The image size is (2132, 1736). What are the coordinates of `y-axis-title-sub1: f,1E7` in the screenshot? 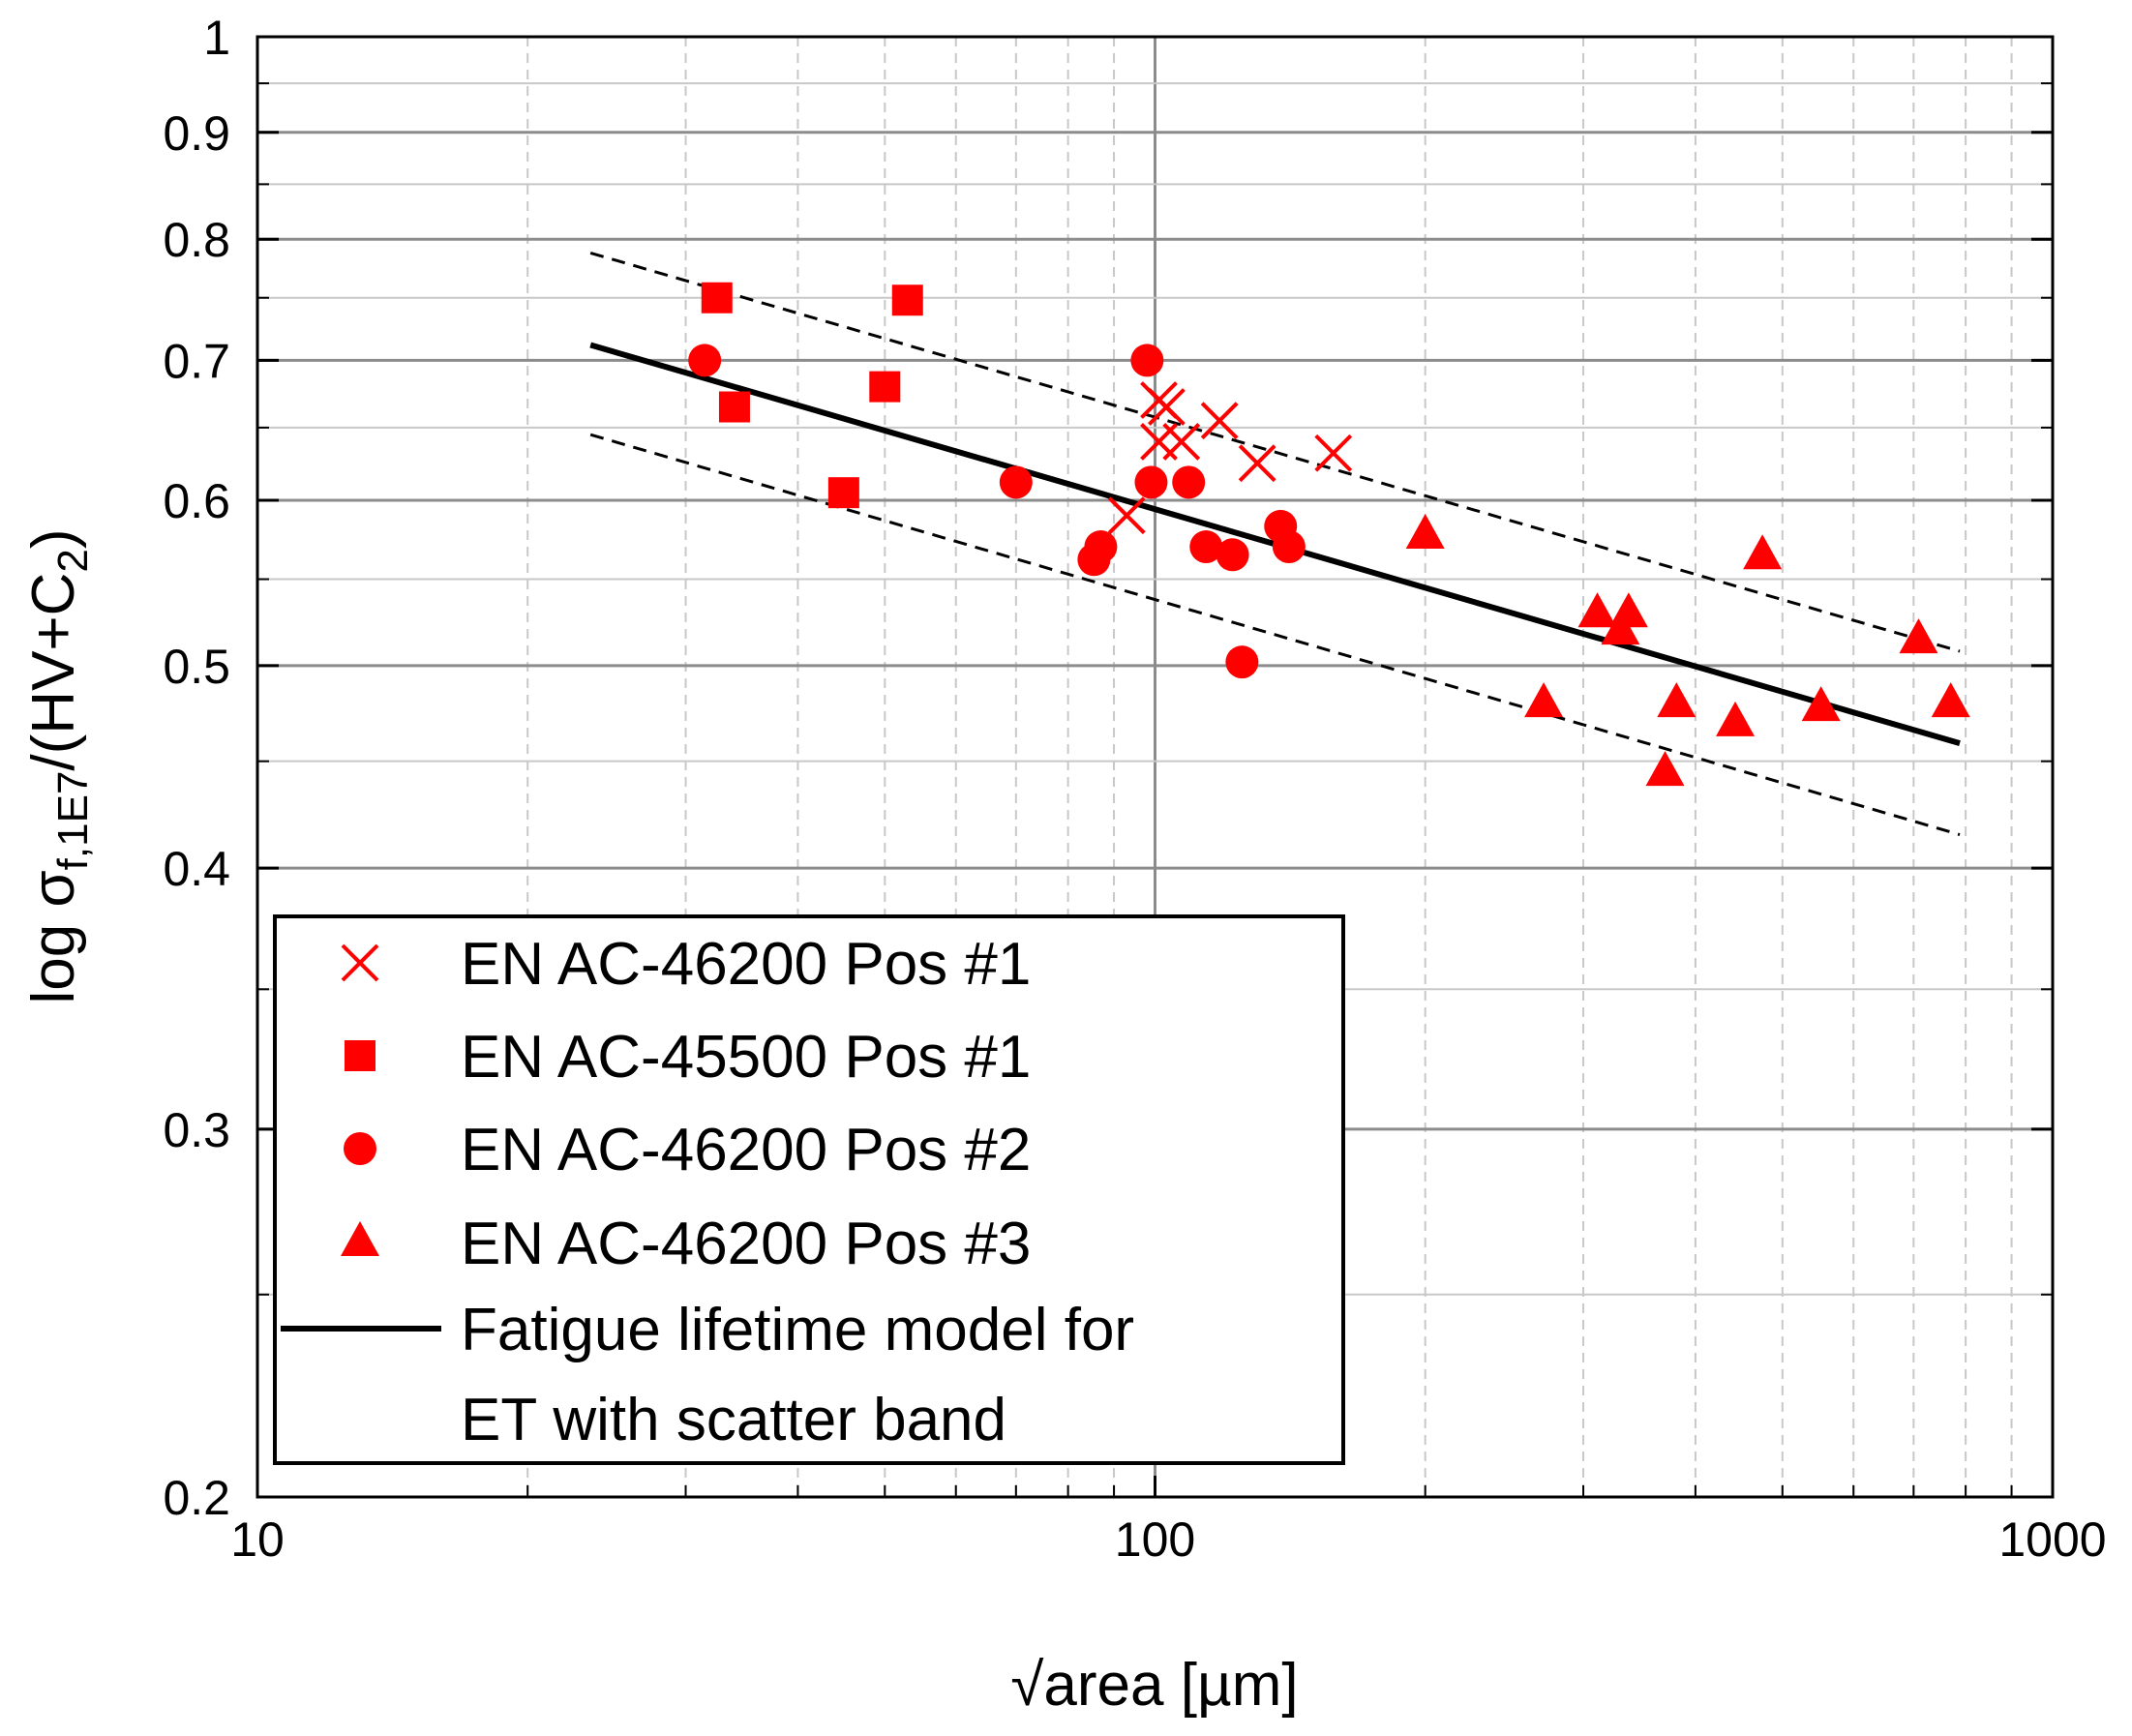 It's located at (73, 821).